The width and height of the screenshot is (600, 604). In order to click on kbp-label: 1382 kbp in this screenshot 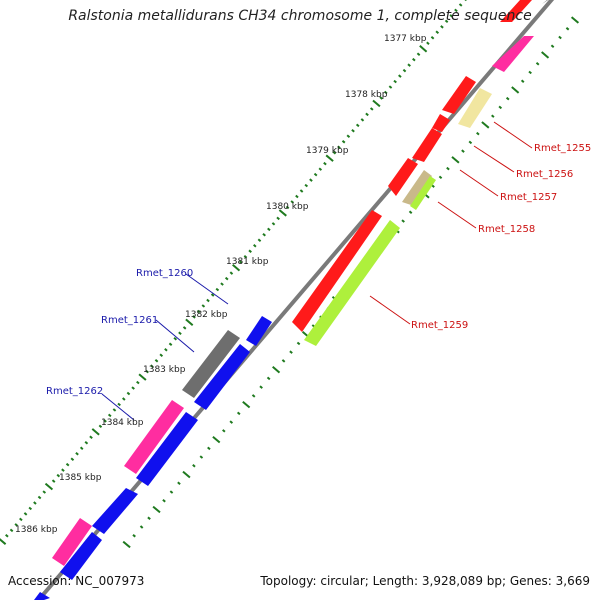, I will do `click(206, 315)`.